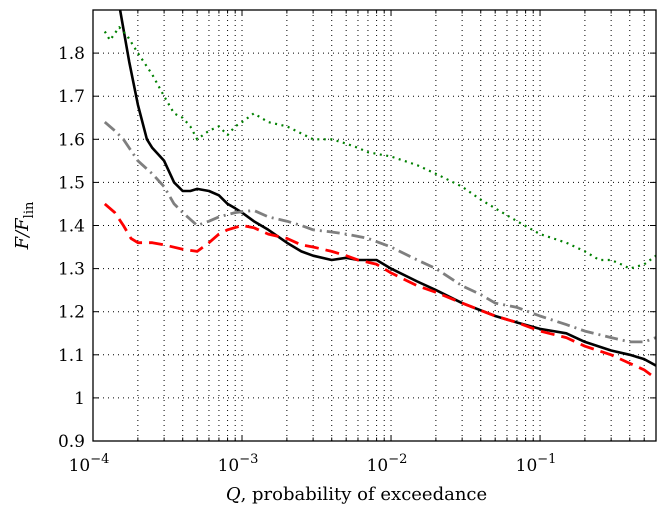 The image size is (658, 514). I want to click on y-tick-label: 1.1, so click(71, 356).